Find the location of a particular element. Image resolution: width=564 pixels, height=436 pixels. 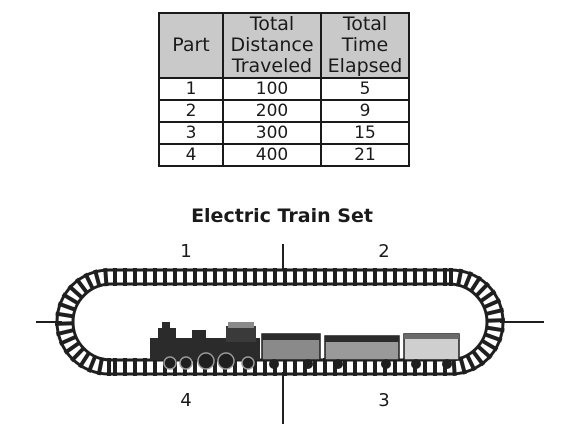

header-part-line: Part is located at coordinates (191, 45).